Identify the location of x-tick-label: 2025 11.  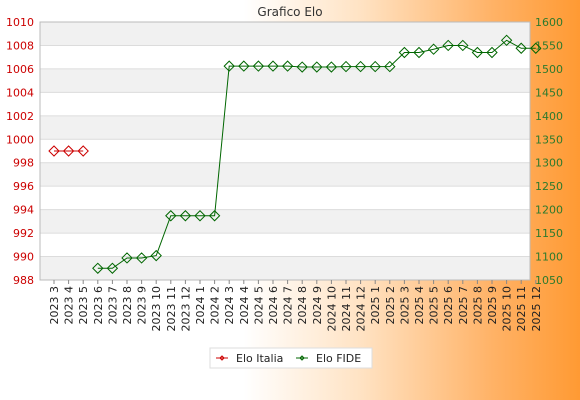
(521, 309).